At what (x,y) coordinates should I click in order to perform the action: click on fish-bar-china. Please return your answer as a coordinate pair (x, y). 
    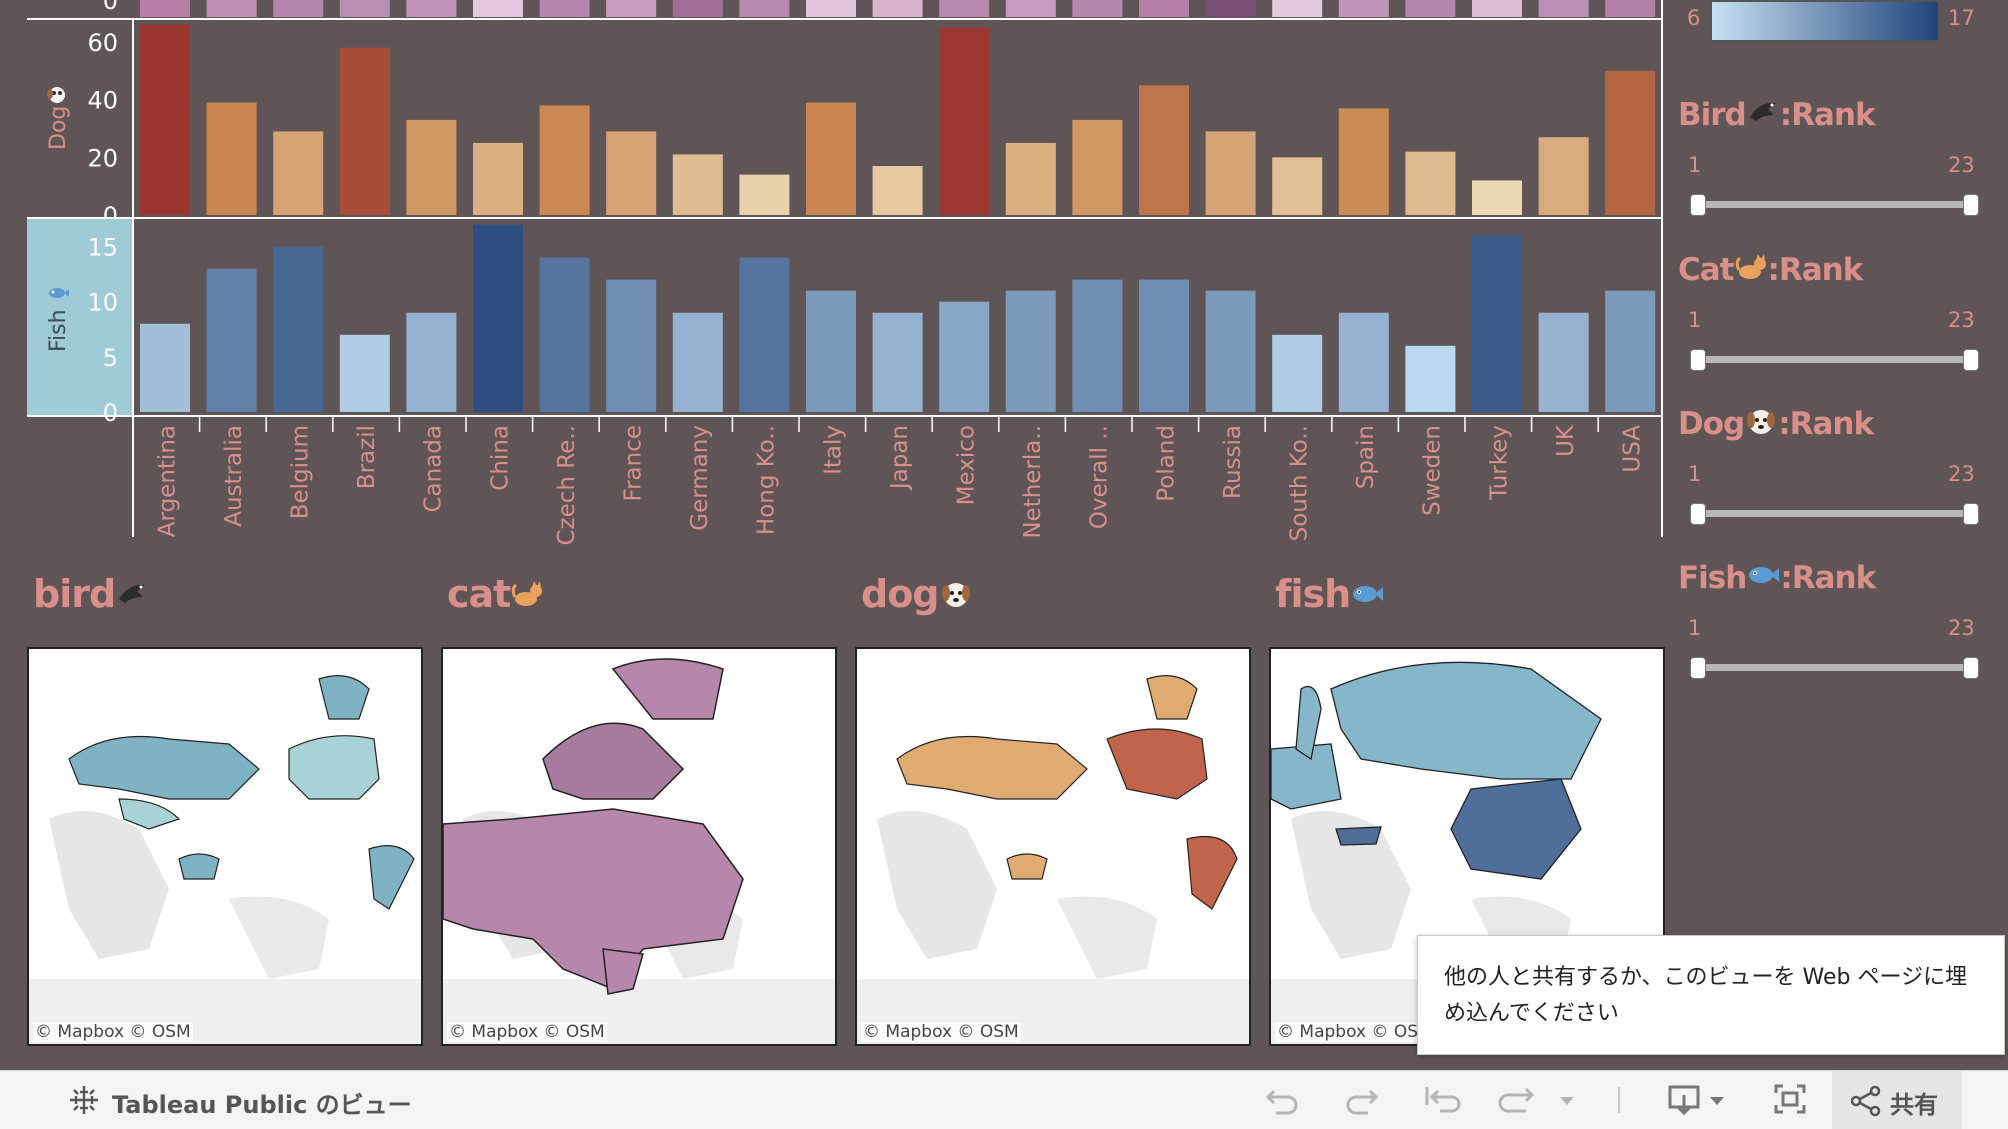
    Looking at the image, I should click on (498, 318).